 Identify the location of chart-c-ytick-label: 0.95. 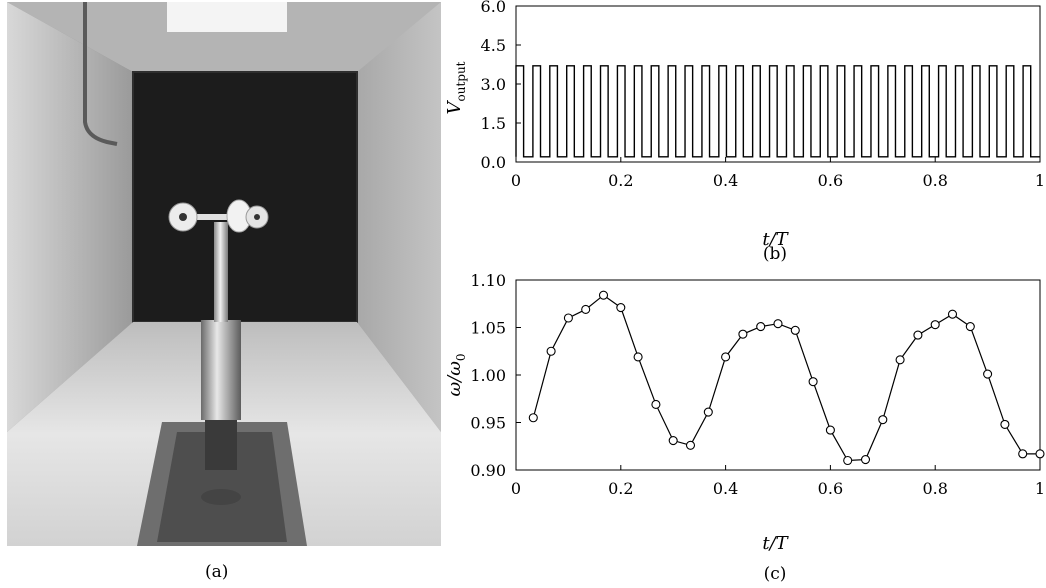
(488, 423).